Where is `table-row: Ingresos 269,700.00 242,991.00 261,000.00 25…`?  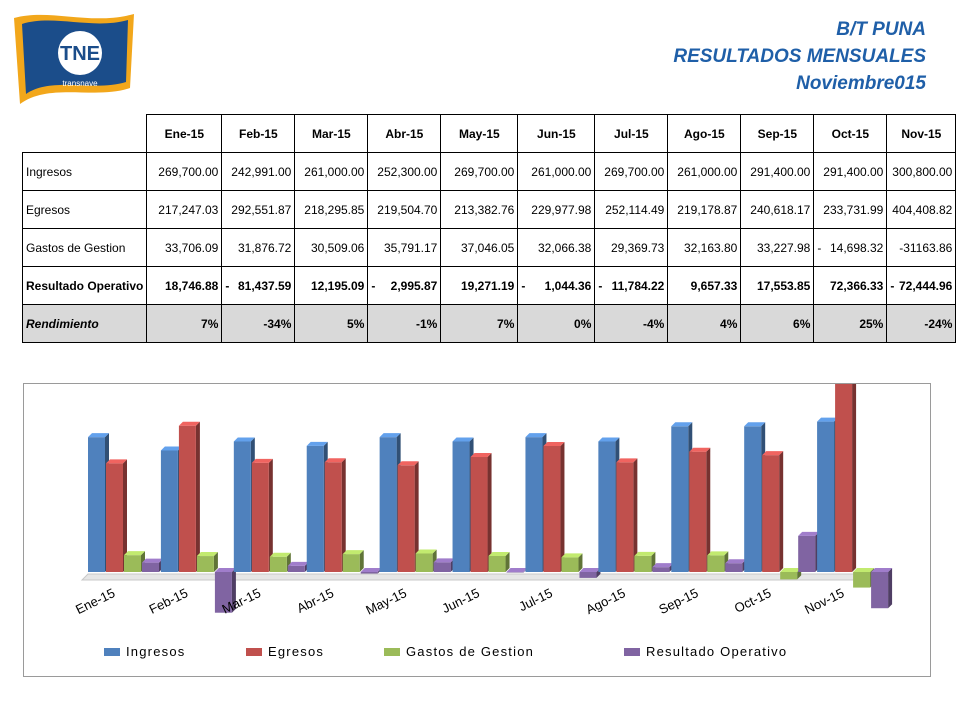
table-row: Ingresos 269,700.00 242,991.00 261,000.00 25… is located at coordinates (489, 171).